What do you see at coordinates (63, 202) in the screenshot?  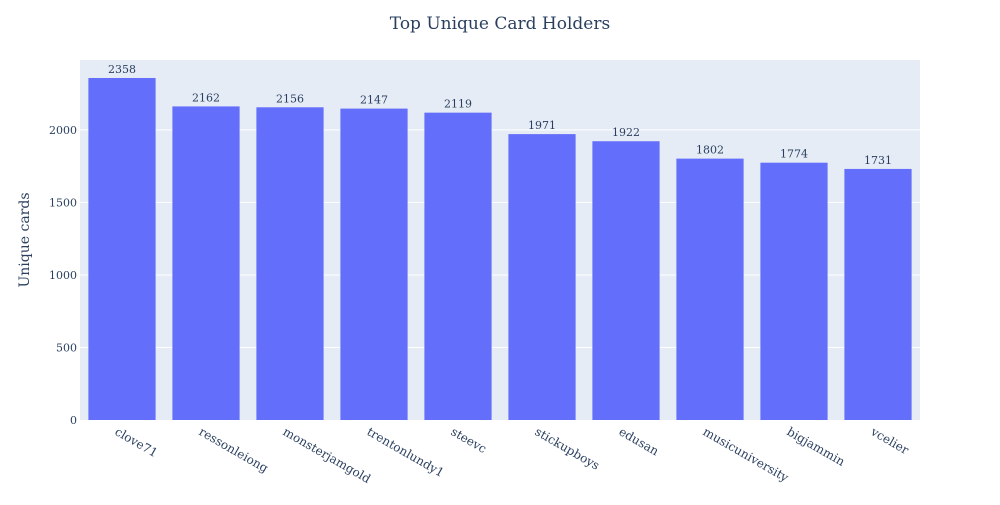 I see `y-tick-label: 1500` at bounding box center [63, 202].